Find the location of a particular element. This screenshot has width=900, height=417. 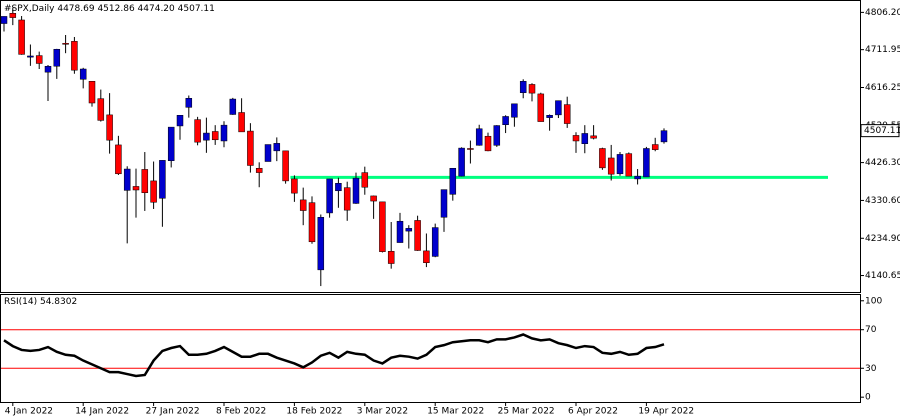

rsi-line is located at coordinates (334, 355).